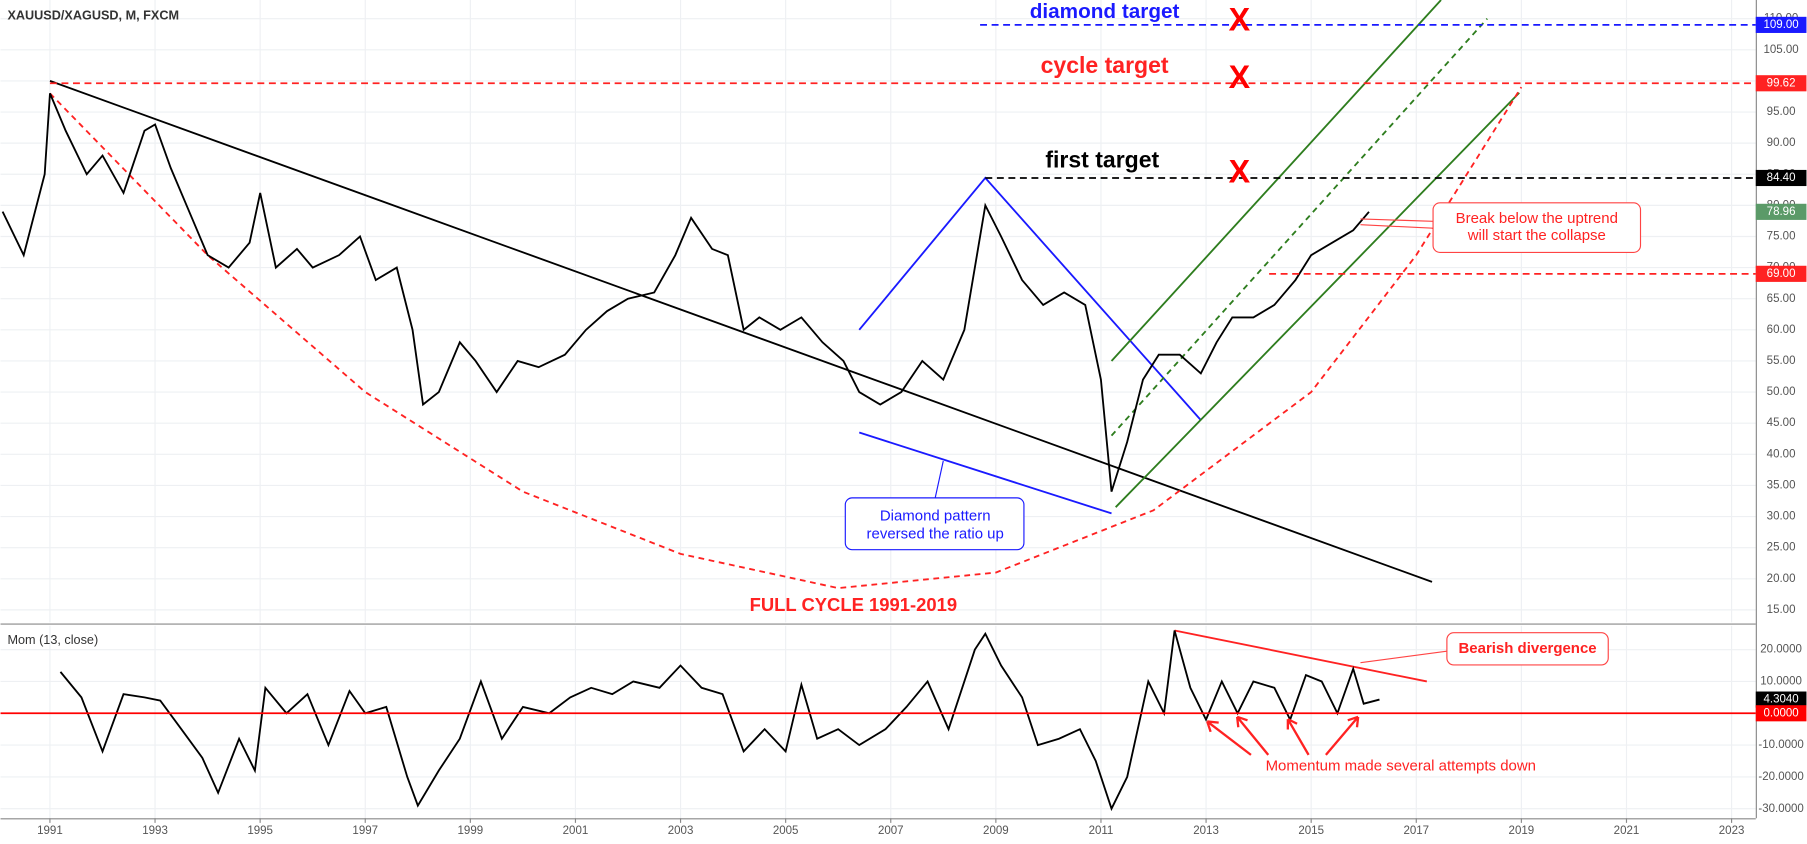  I want to click on callout-text: will start the collapse, so click(1536, 235).